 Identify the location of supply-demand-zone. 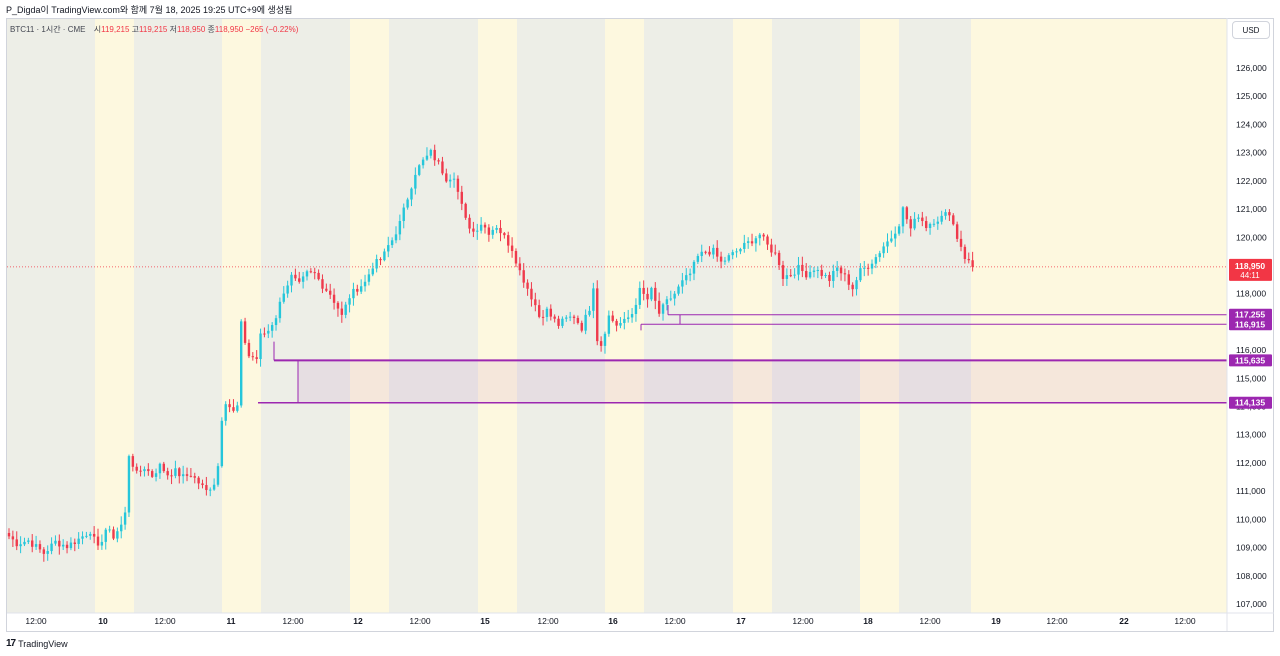
(762, 381).